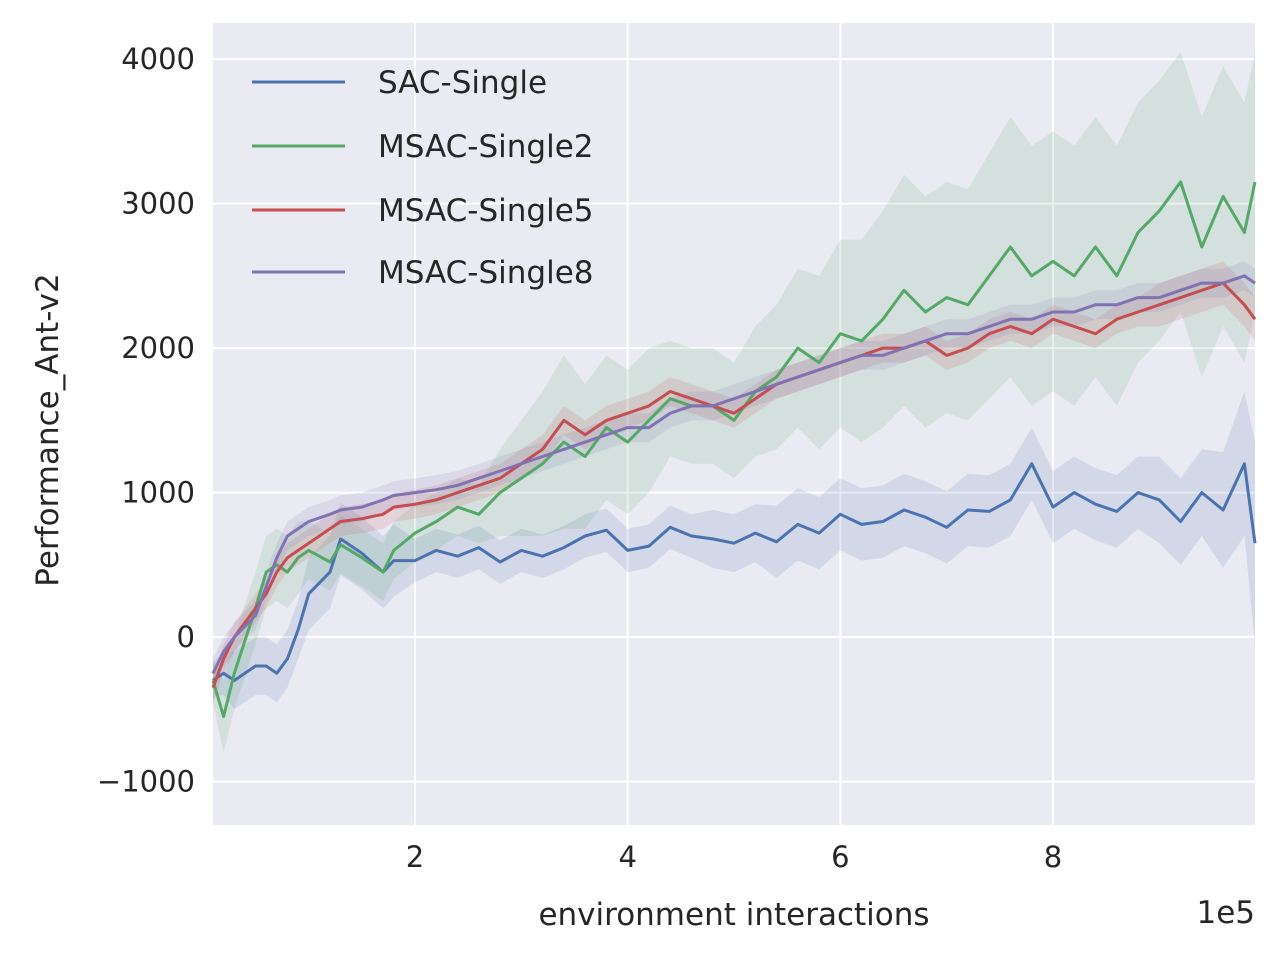 The height and width of the screenshot is (960, 1280). Describe the element at coordinates (486, 147) in the screenshot. I see `legend-label-msac-single2: MSAC-Single2` at that location.